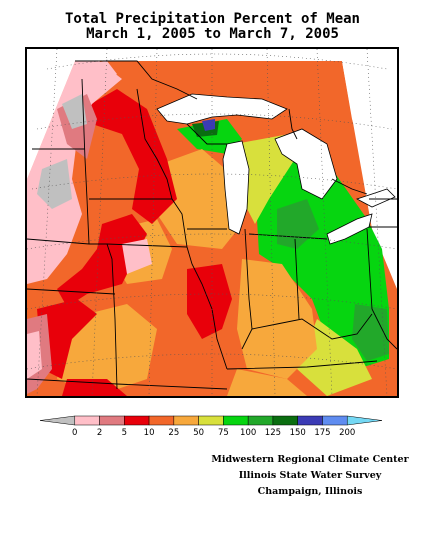  What do you see at coordinates (322, 433) in the screenshot?
I see `legend-label: 175` at bounding box center [322, 433].